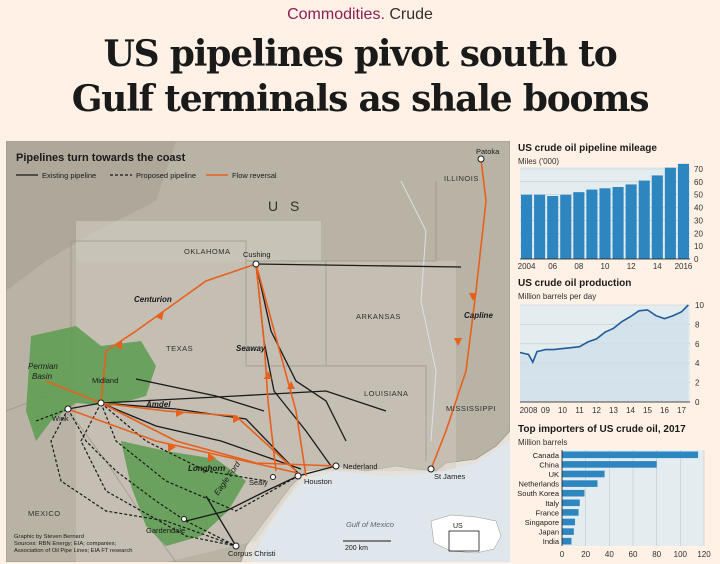  What do you see at coordinates (273, 477) in the screenshot?
I see `marker-sealy` at bounding box center [273, 477].